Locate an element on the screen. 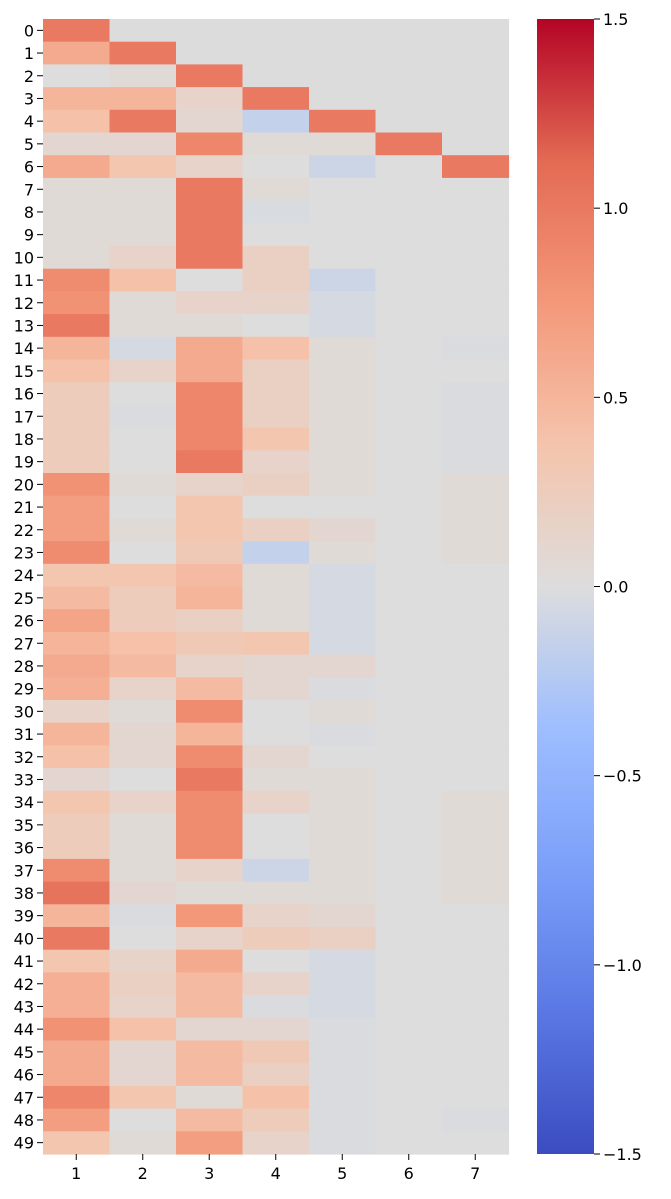 The image size is (671, 1199). y-tick-label: 36 is located at coordinates (24, 848).